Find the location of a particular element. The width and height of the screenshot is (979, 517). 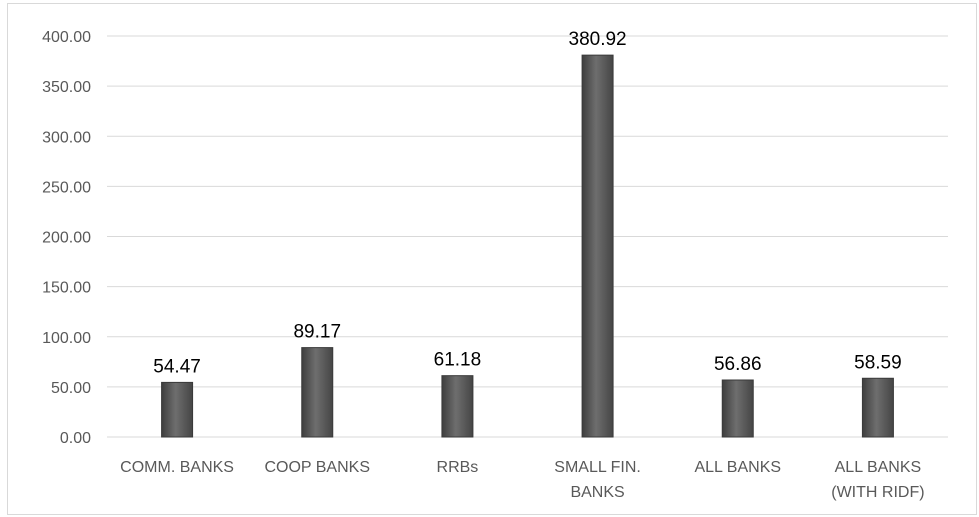

x-category-label: COOP BANKS is located at coordinates (317, 467).